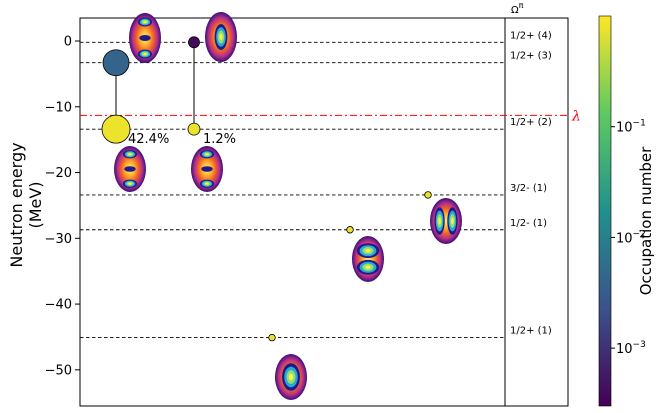 This screenshot has height=413, width=656. What do you see at coordinates (58, 305) in the screenshot?
I see `y-tick-label: −40` at bounding box center [58, 305].